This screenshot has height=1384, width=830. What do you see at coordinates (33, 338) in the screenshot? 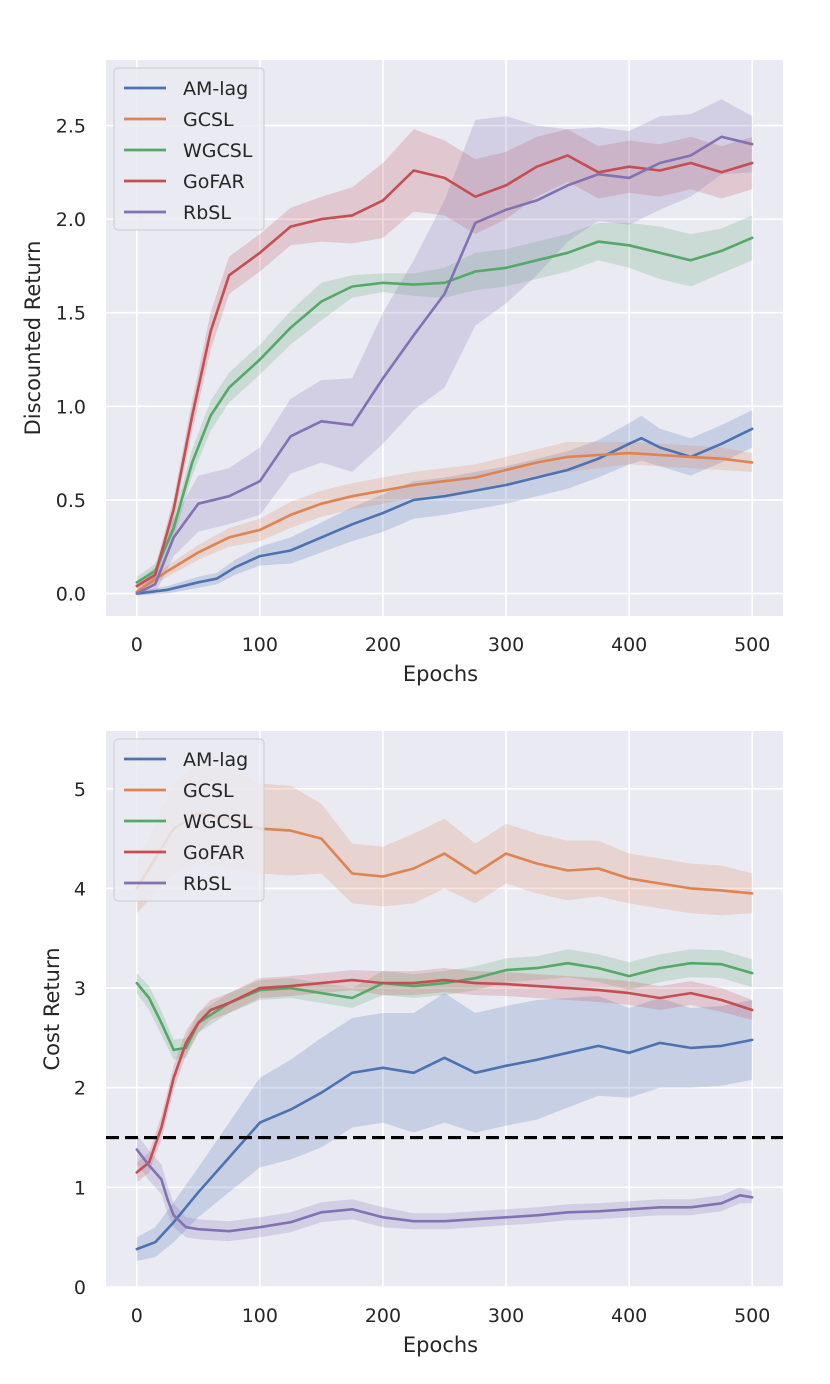
I see `y-axis-label: Discounted Return` at bounding box center [33, 338].